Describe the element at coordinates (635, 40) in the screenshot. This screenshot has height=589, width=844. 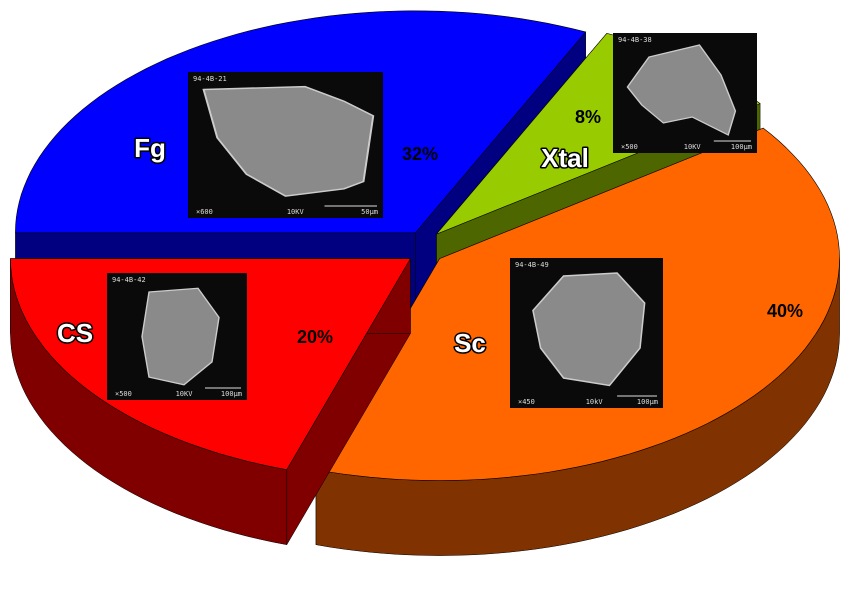
I see `micrograph-id: 94-4B-38` at that location.